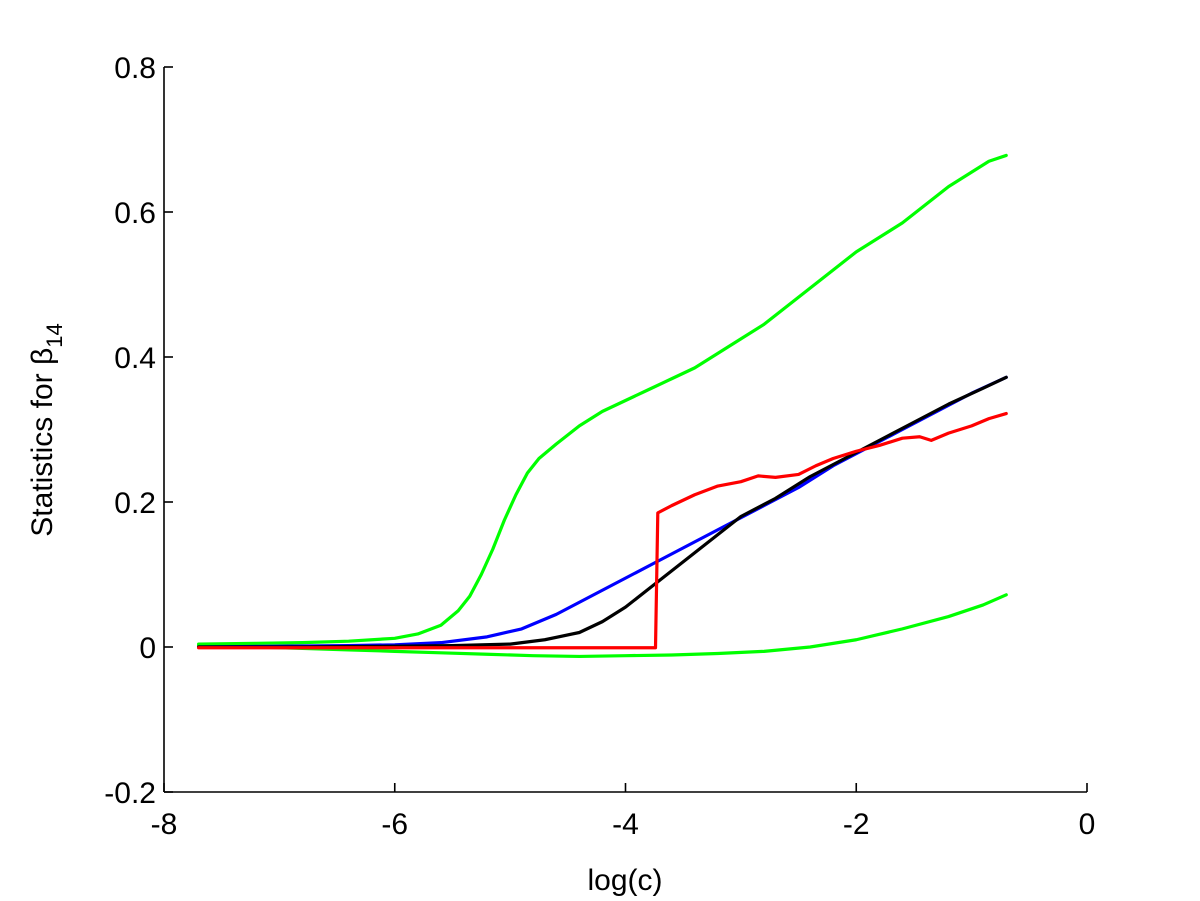 The image size is (1200, 901). I want to click on y-tick-label: 0.2, so click(135, 503).